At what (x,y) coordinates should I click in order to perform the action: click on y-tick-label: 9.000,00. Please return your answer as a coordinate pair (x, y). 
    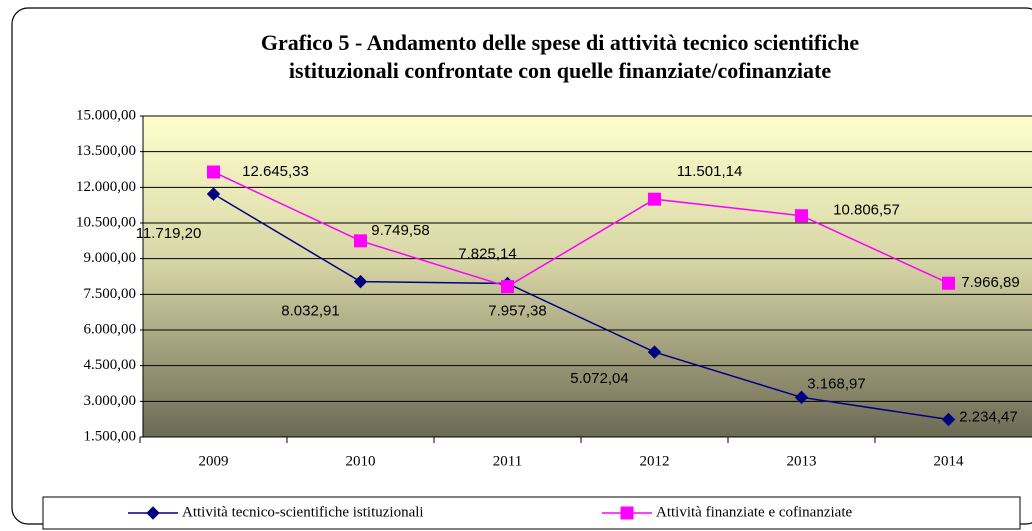
    Looking at the image, I should click on (110, 258).